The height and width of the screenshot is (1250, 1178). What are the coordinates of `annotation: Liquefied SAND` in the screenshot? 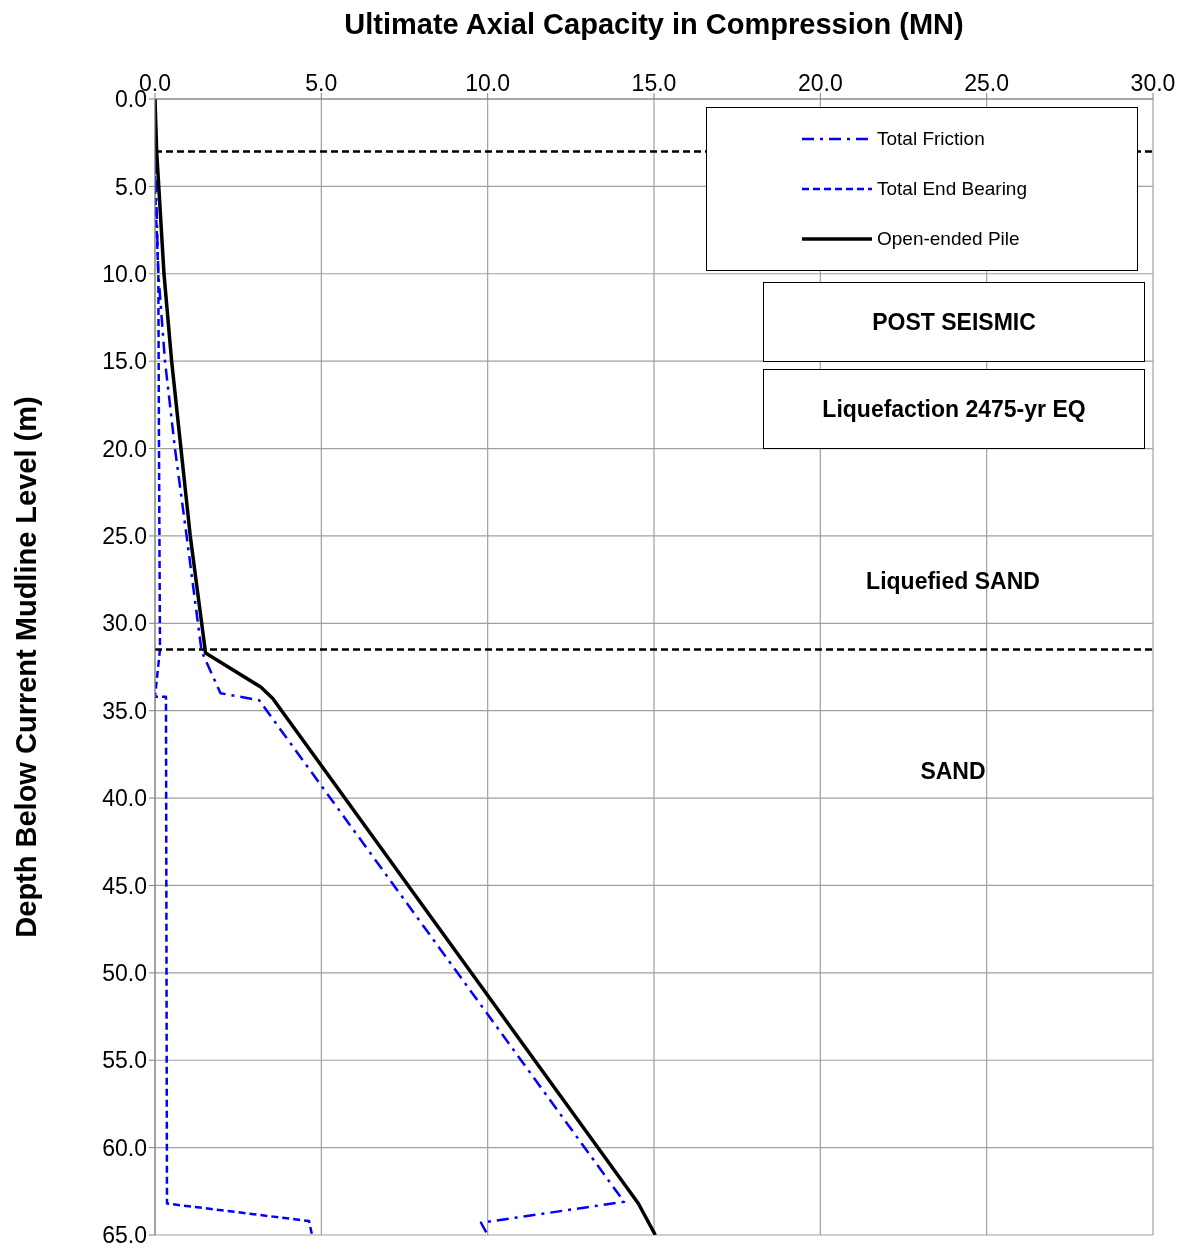 It's located at (953, 581).